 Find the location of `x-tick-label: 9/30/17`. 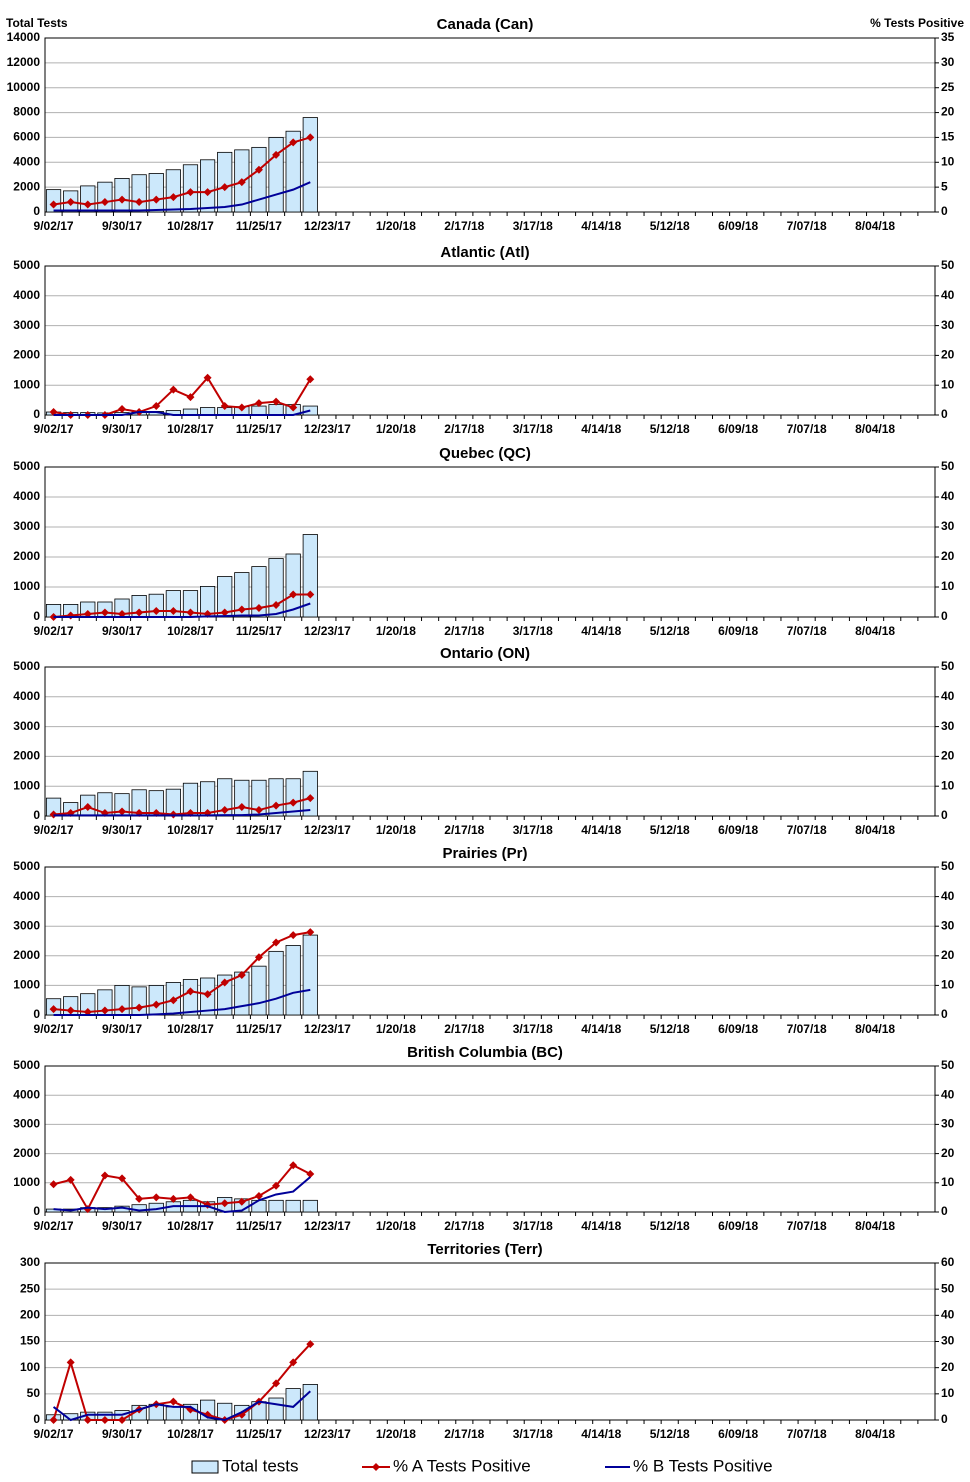

x-tick-label: 9/30/17 is located at coordinates (122, 631).